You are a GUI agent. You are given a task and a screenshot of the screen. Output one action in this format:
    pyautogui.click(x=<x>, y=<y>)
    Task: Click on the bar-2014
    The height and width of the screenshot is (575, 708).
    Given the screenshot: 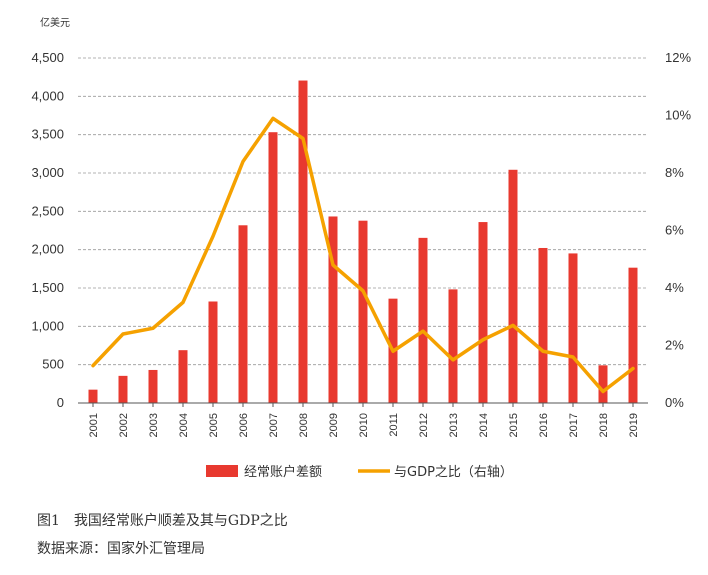 What is the action you would take?
    pyautogui.click(x=483, y=312)
    